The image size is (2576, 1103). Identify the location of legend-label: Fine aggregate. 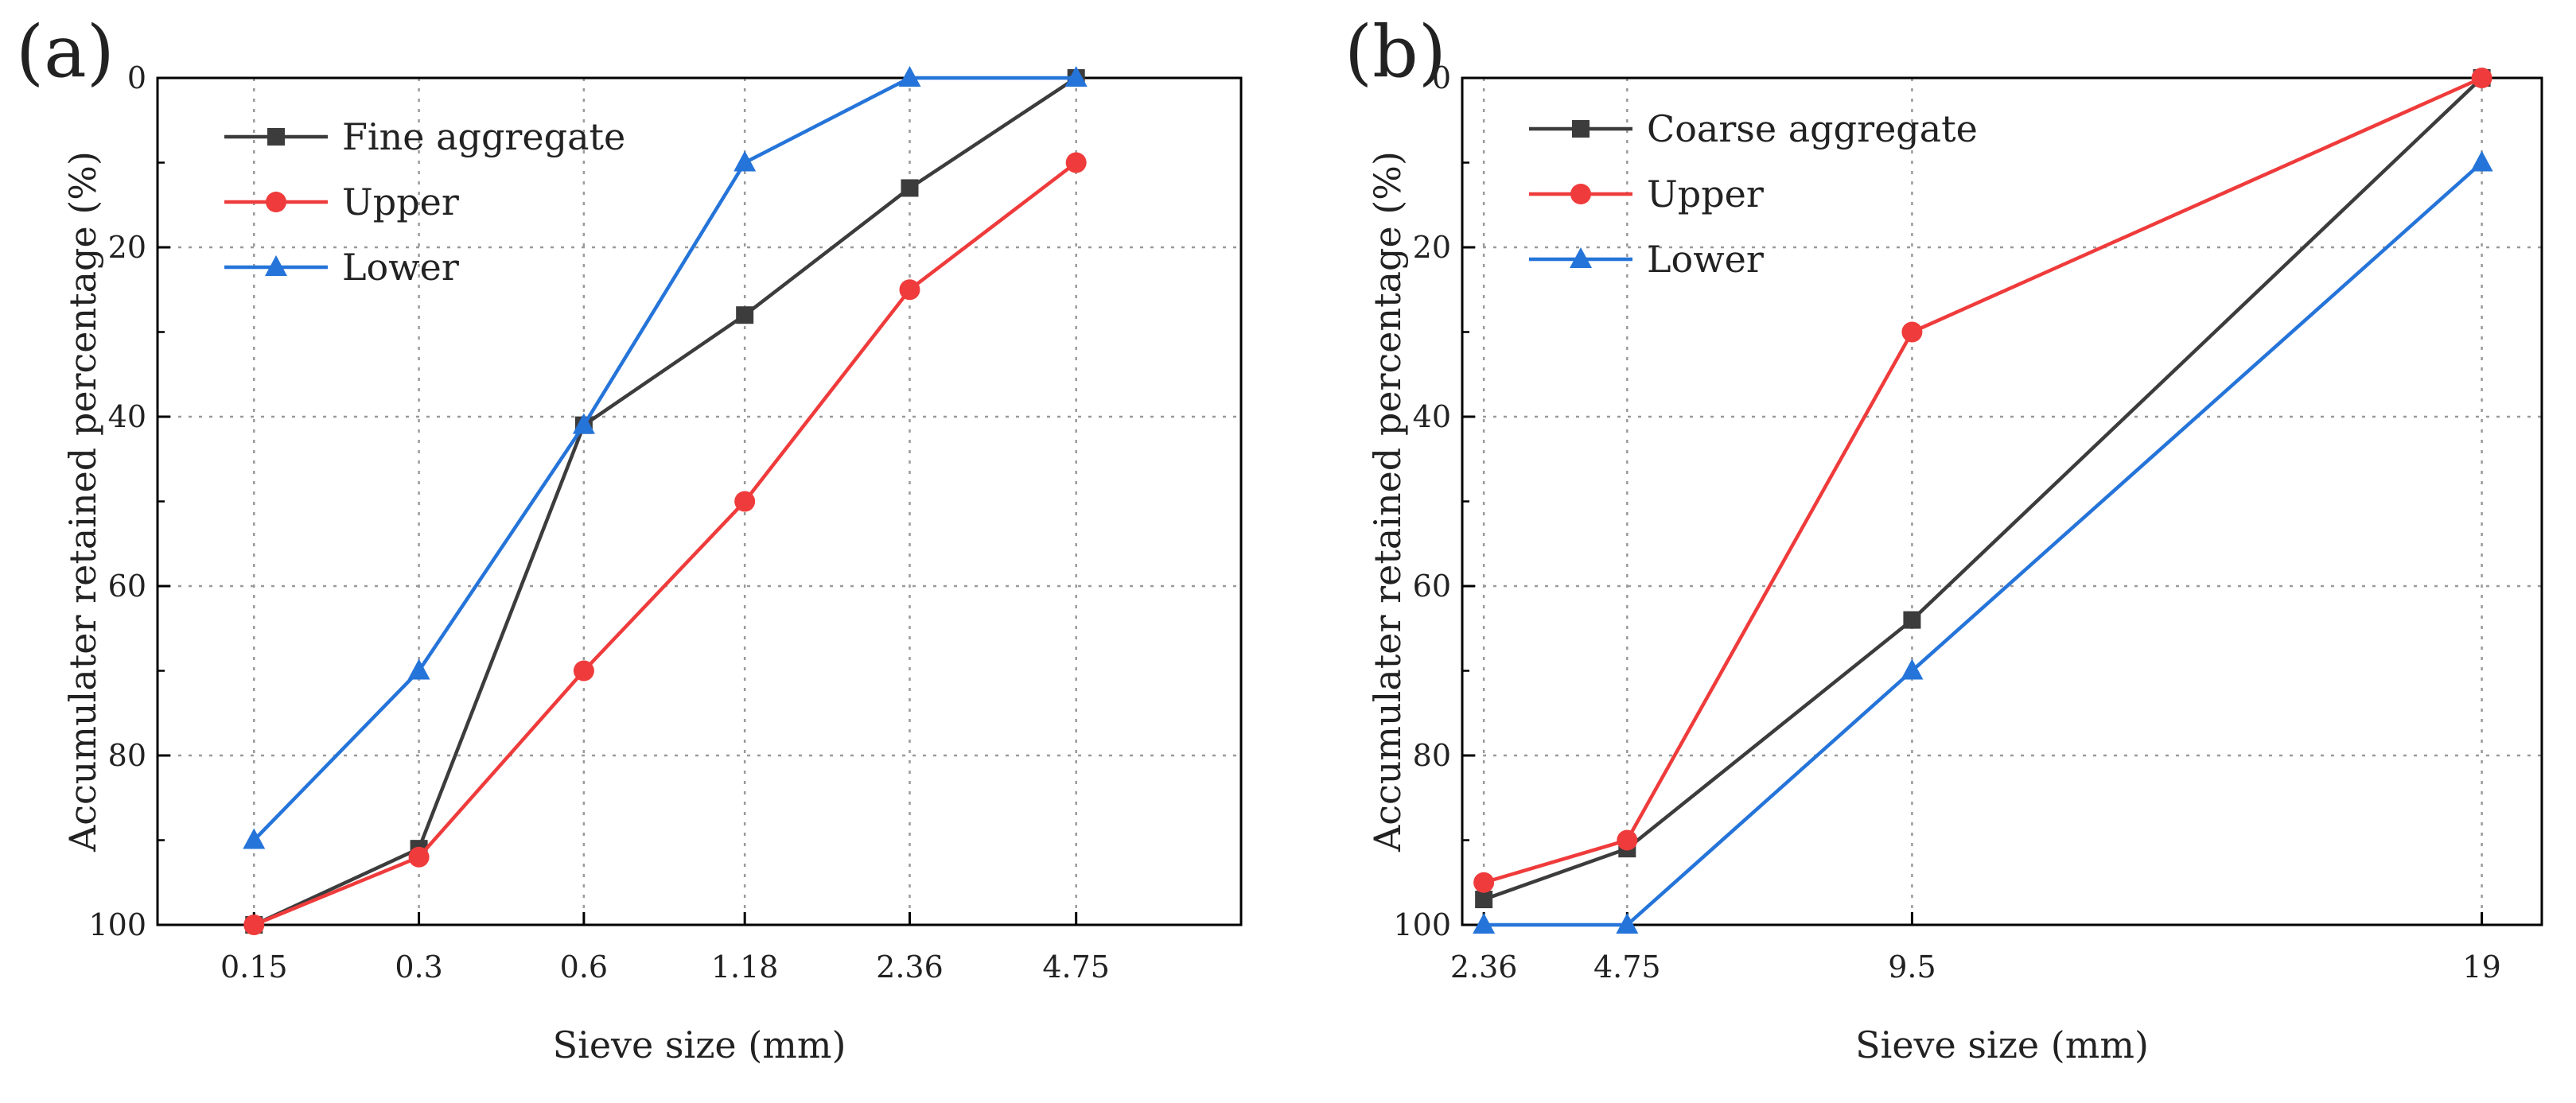
(484, 136).